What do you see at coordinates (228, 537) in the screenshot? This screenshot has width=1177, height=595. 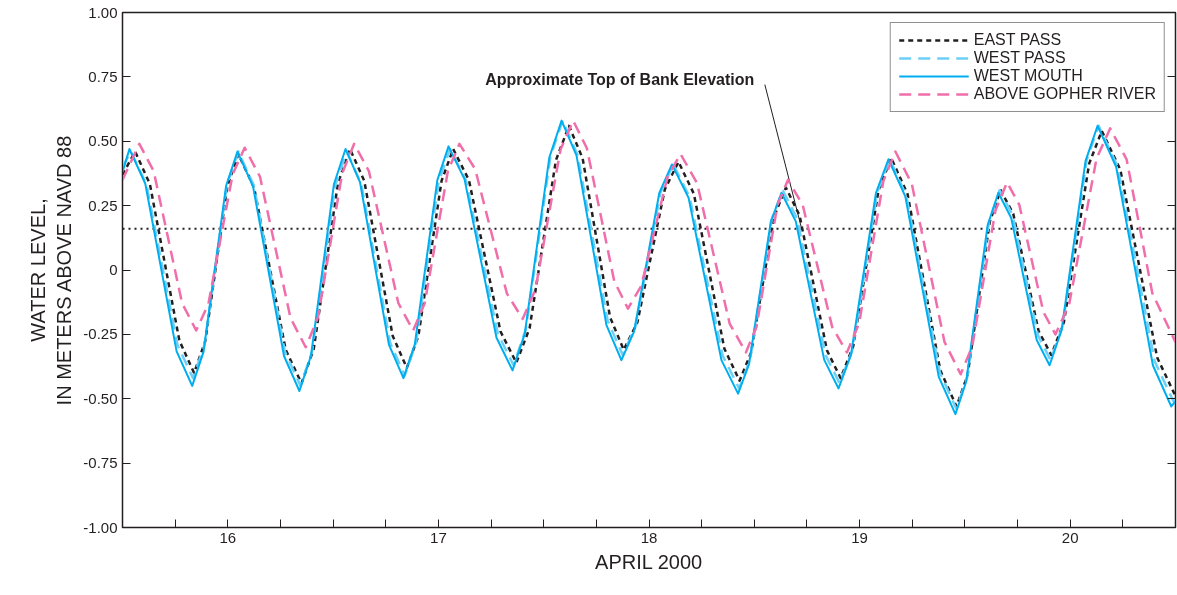 I see `x-tick-label: 16` at bounding box center [228, 537].